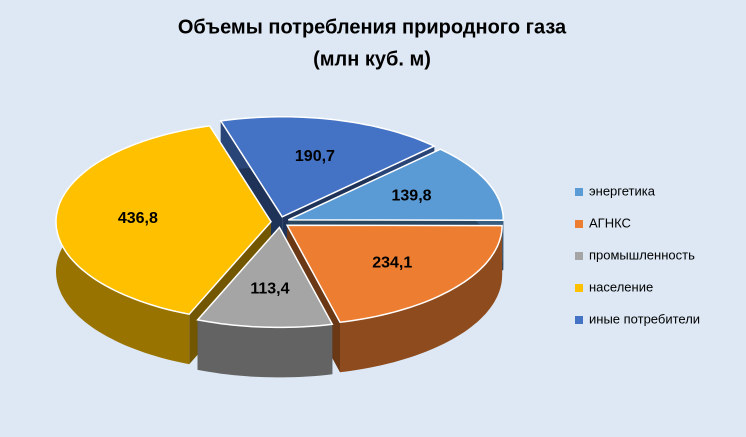 The width and height of the screenshot is (746, 437). I want to click on chart-subtitle: (млн куб. м), so click(372, 59).